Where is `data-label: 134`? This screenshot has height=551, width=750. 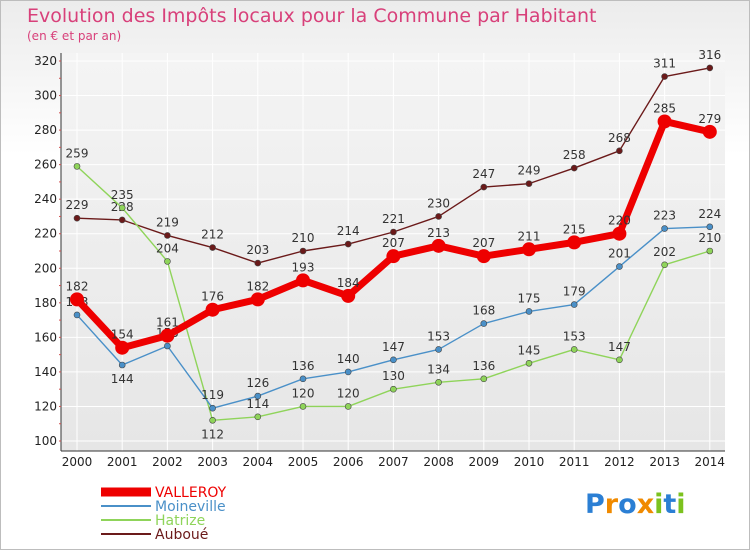 data-label: 134 is located at coordinates (438, 369).